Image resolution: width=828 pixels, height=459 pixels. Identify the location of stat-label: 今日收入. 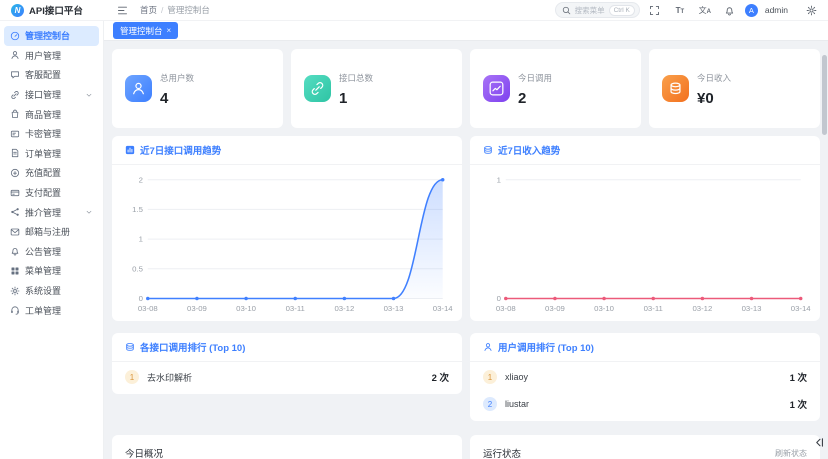
(714, 77).